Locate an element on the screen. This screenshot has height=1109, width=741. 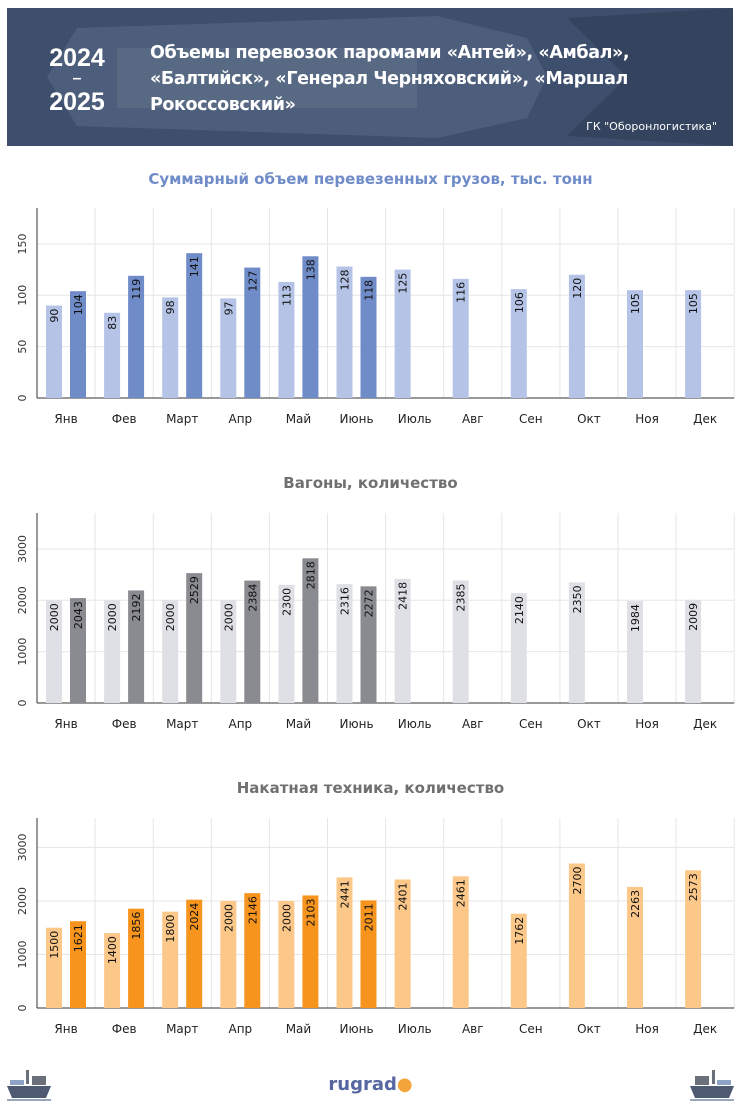
bar-value-label: 141 is located at coordinates (194, 266).